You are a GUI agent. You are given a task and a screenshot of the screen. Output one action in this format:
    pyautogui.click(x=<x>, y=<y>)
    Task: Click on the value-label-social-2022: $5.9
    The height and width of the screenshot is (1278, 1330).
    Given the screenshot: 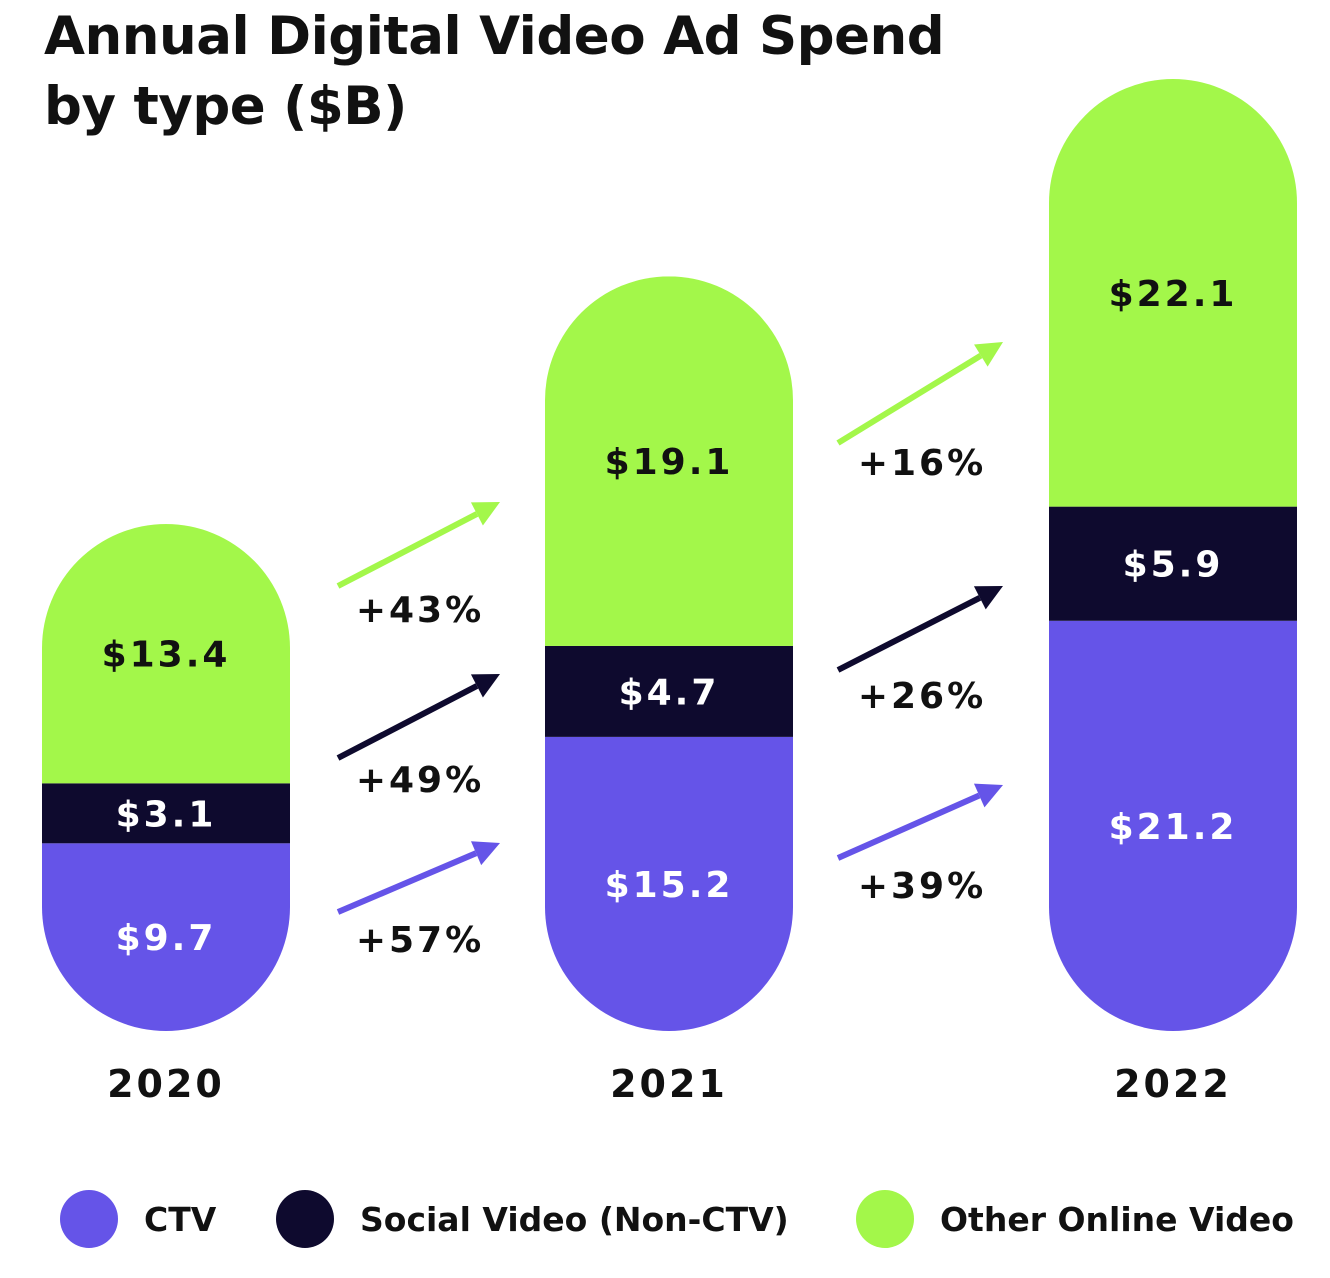 What is the action you would take?
    pyautogui.click(x=1173, y=565)
    